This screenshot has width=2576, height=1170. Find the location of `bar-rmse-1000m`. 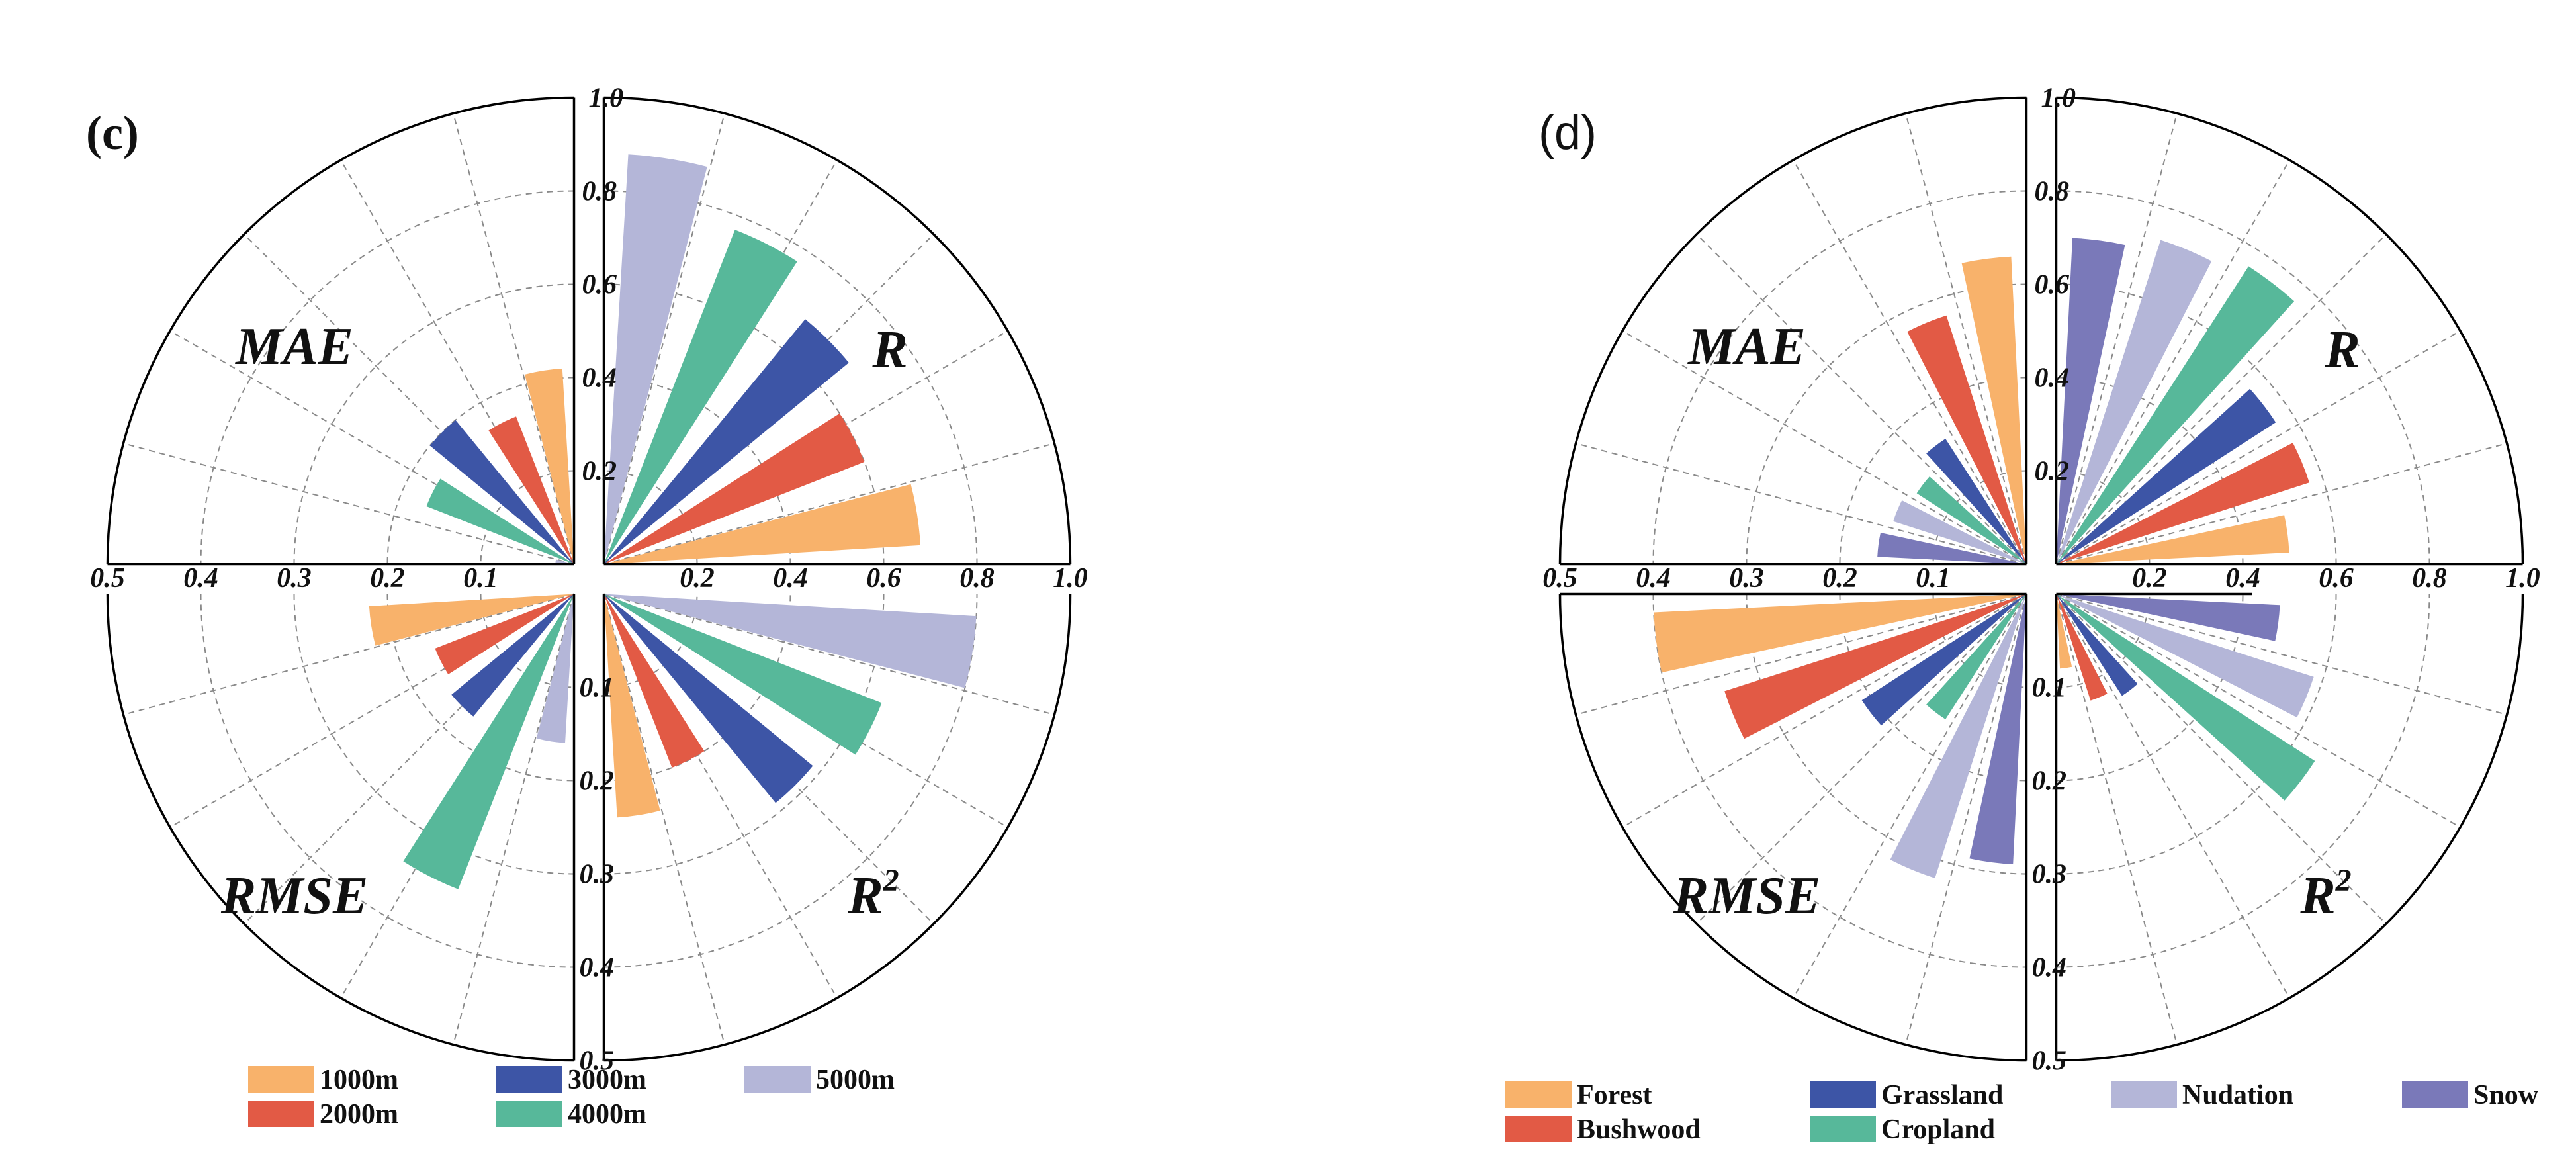

bar-rmse-1000m is located at coordinates (471, 620).